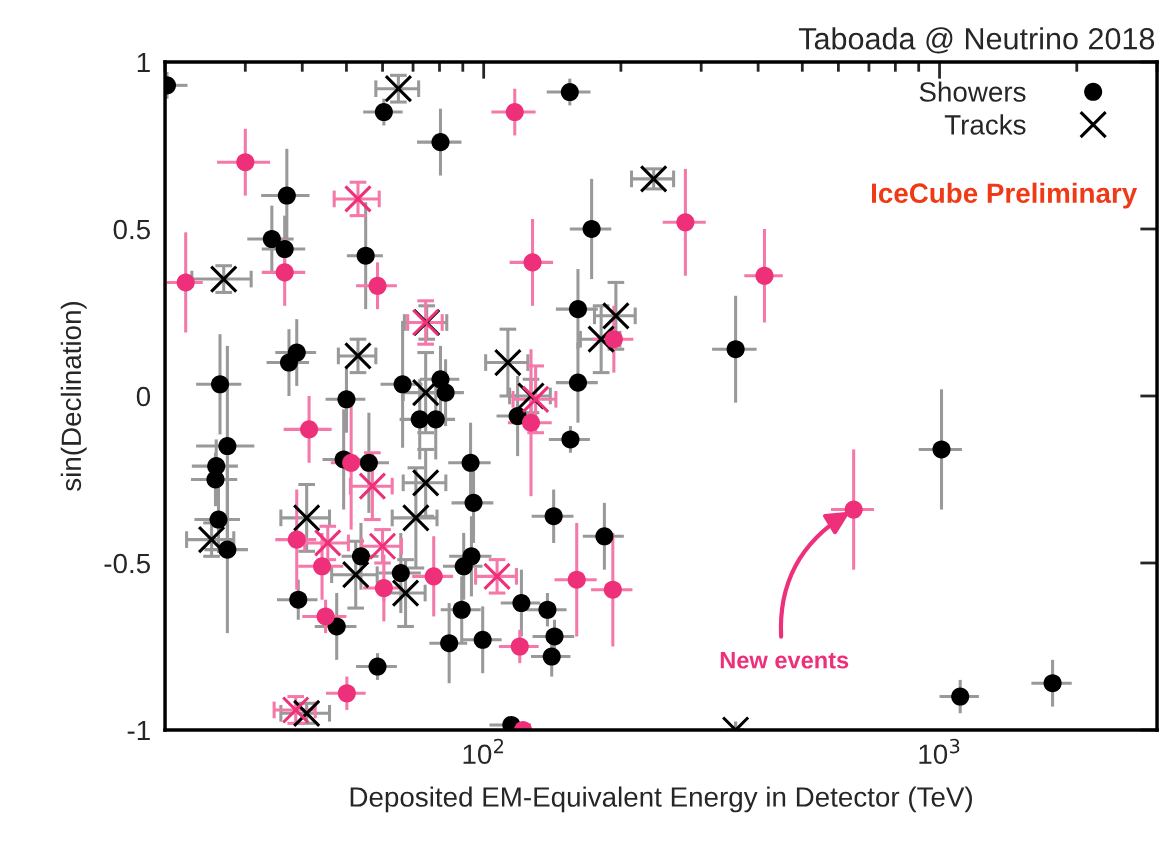 This screenshot has width=1173, height=856. I want to click on annotation: IceCube Preliminary, so click(1004, 195).